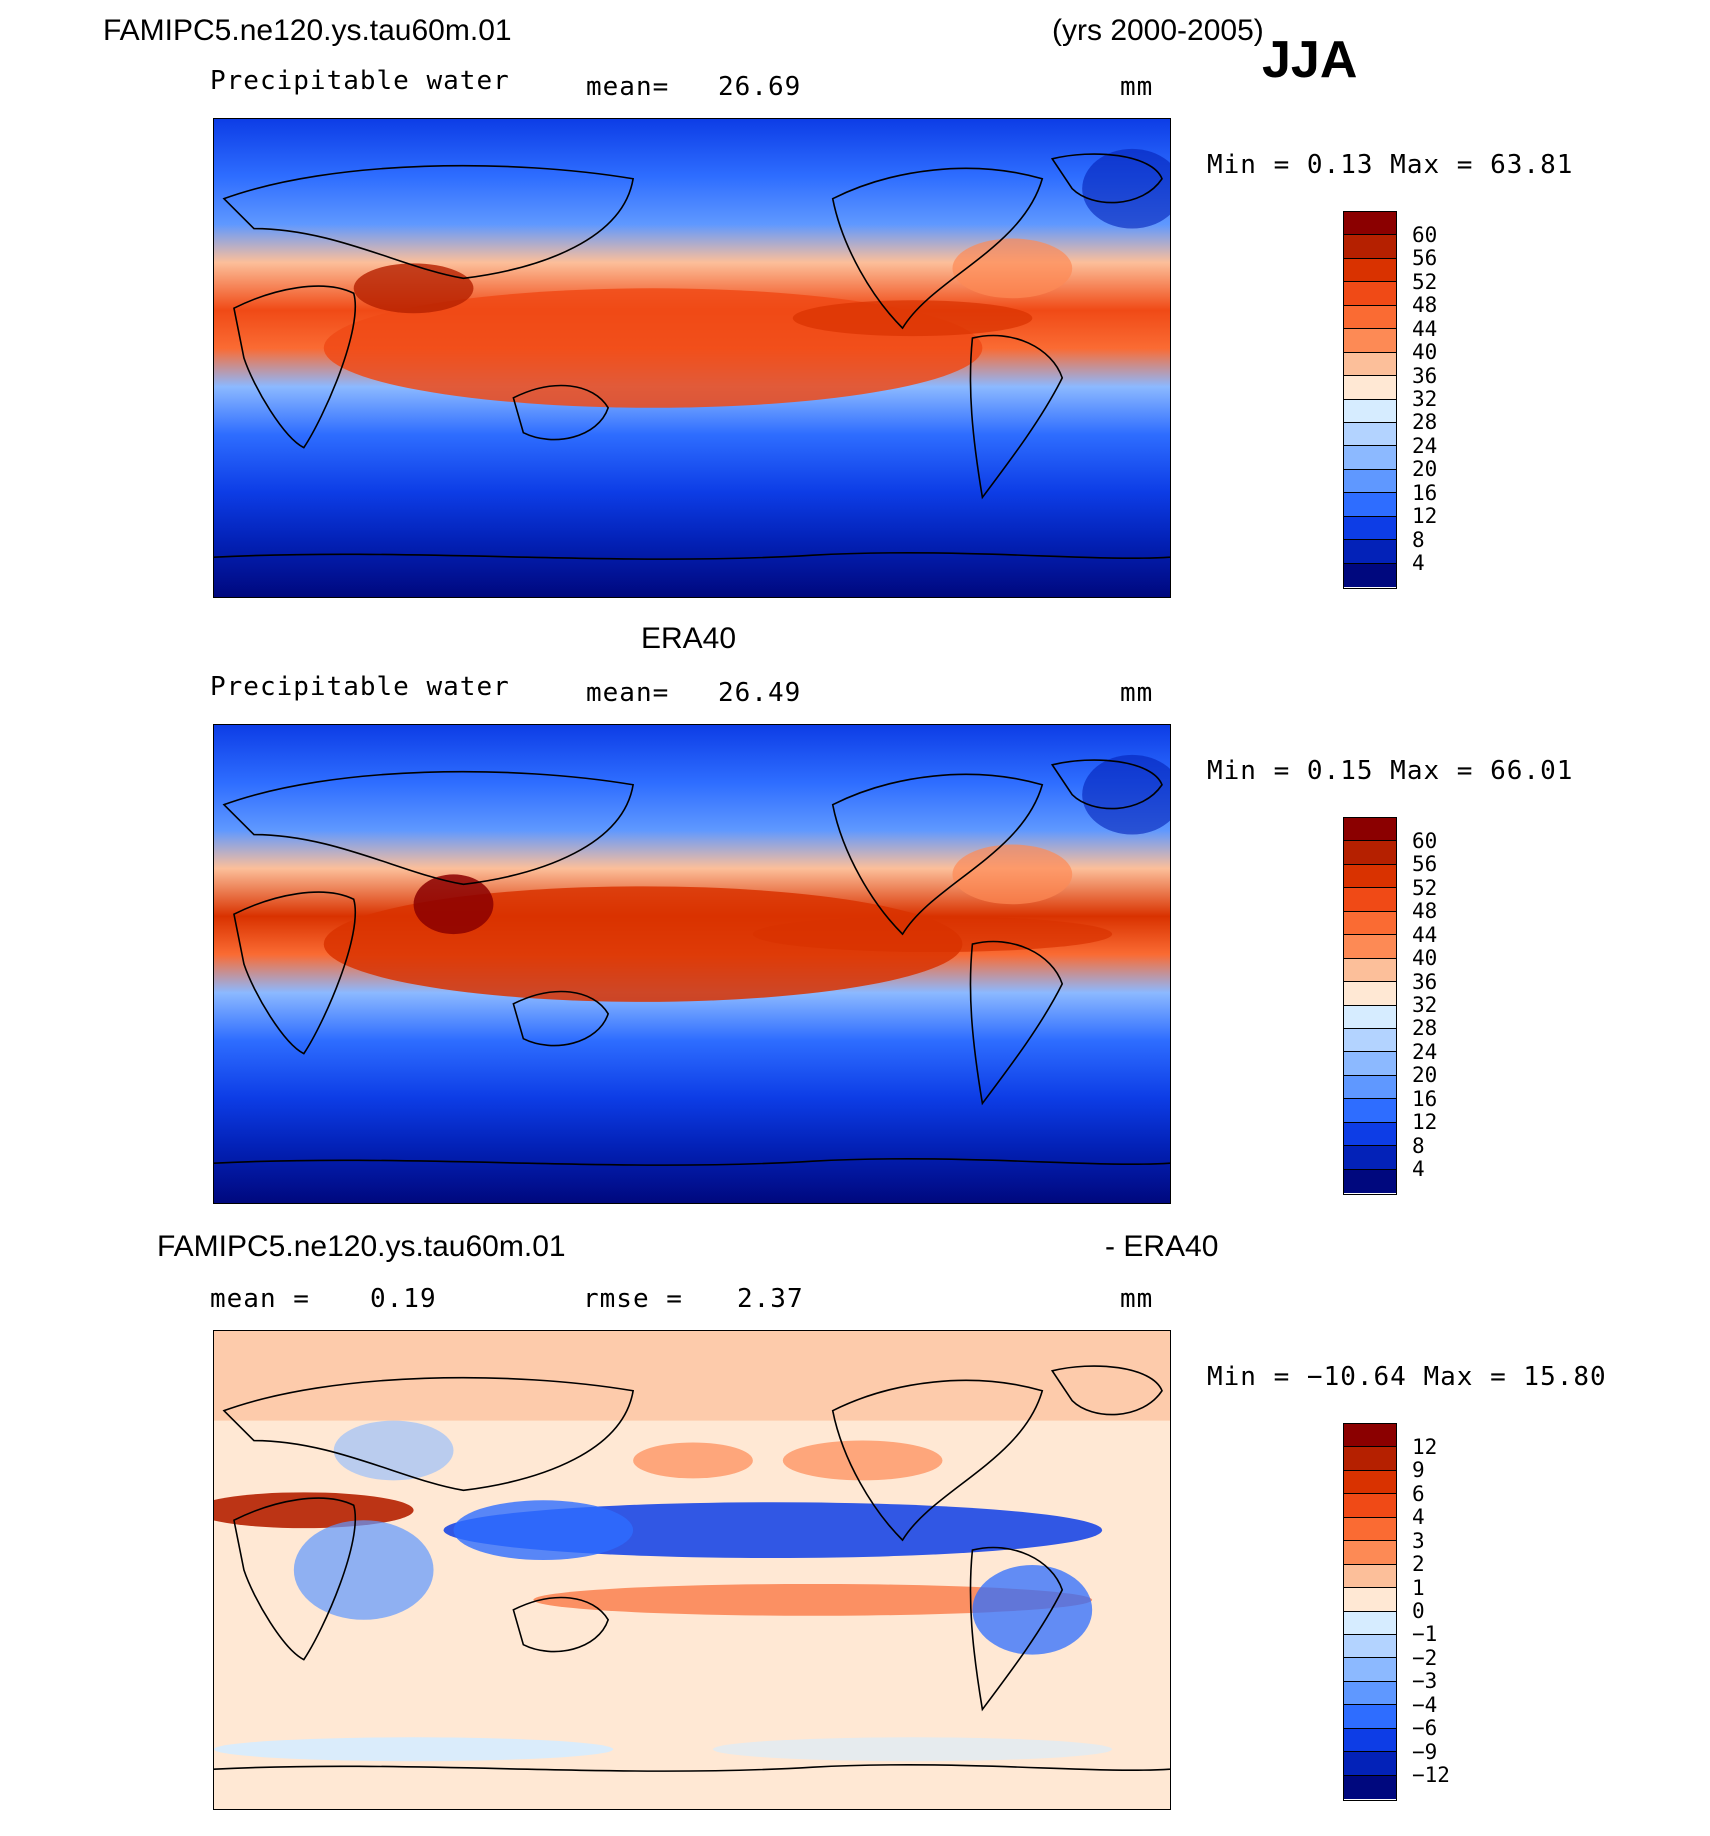 The height and width of the screenshot is (1836, 1710). I want to click on case-title: FAMIPC5.ne120.ys.tau60m.01, so click(307, 30).